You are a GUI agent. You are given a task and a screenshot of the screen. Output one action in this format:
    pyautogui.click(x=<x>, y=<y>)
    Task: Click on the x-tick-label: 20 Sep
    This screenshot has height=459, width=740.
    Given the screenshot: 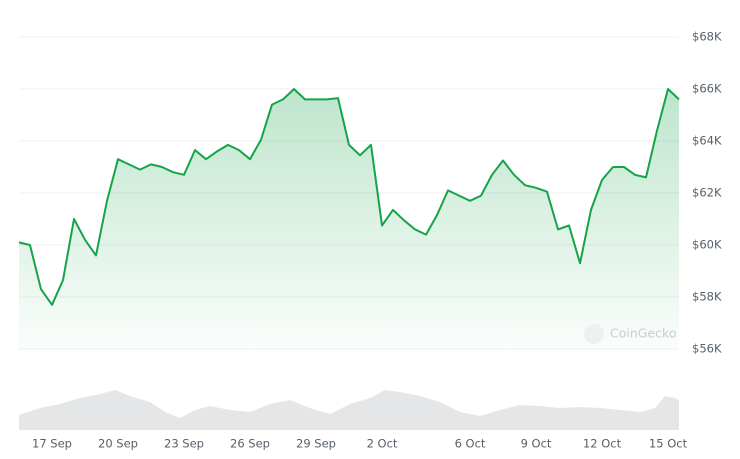 What is the action you would take?
    pyautogui.click(x=118, y=444)
    